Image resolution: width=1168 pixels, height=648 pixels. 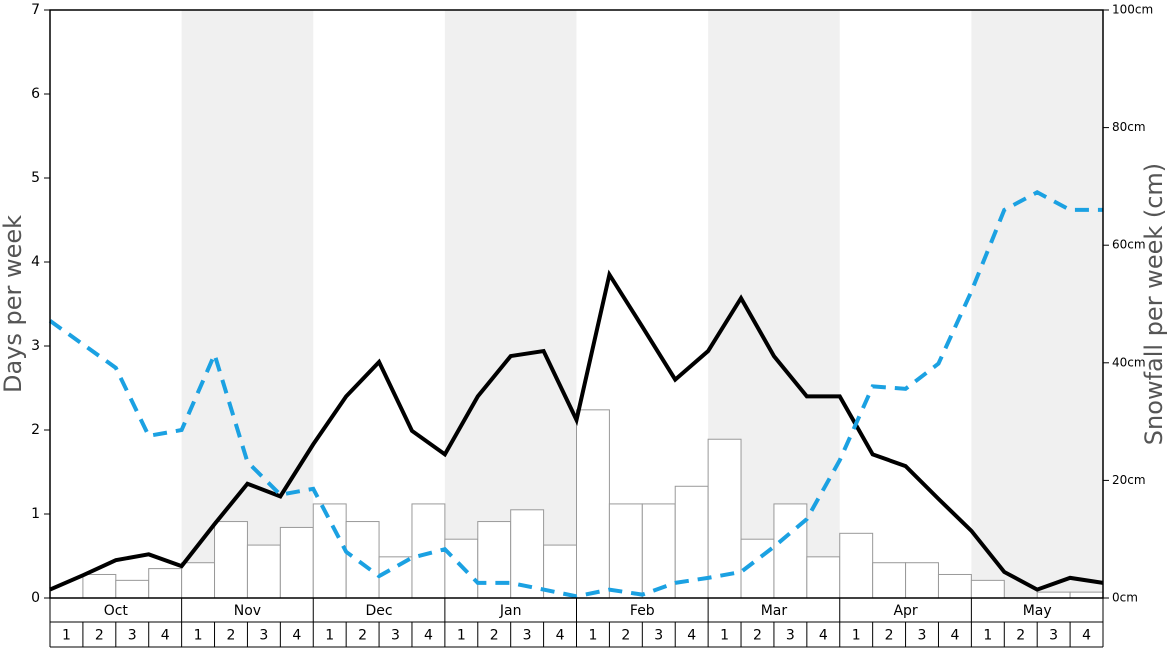 I want to click on month-label: Jan, so click(x=510, y=611).